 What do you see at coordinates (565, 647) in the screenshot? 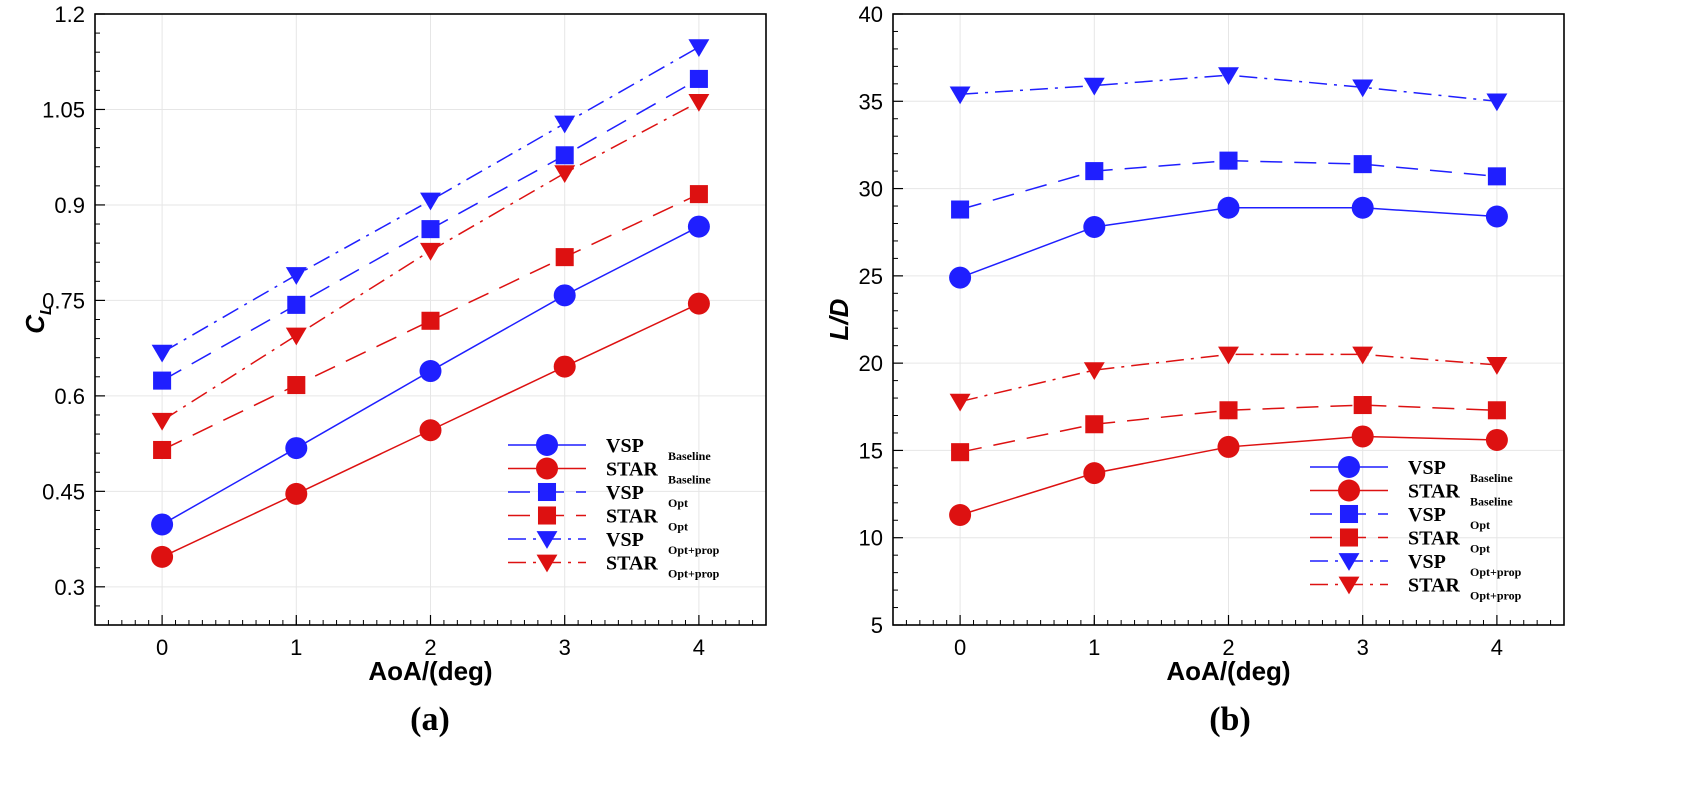
I see `x-tick-label: 3` at bounding box center [565, 647].